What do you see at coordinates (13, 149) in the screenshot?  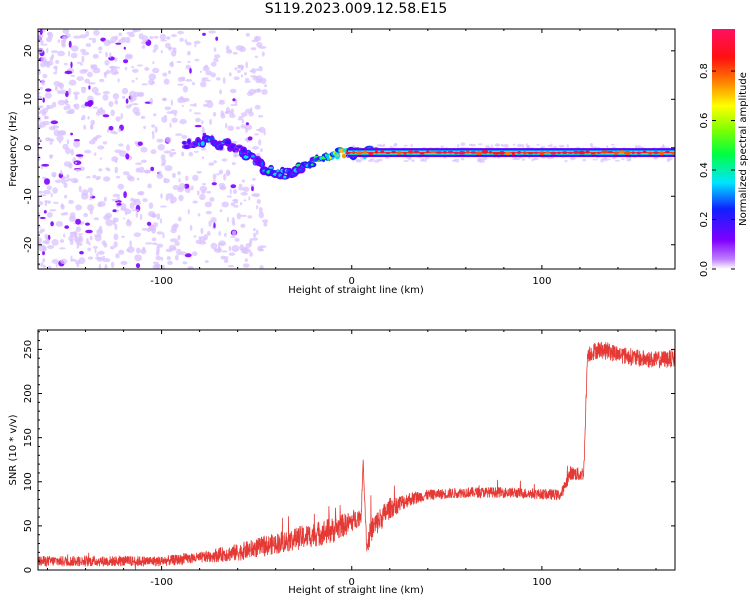 I see `spectrogram-y-label: Frequency (Hz)` at bounding box center [13, 149].